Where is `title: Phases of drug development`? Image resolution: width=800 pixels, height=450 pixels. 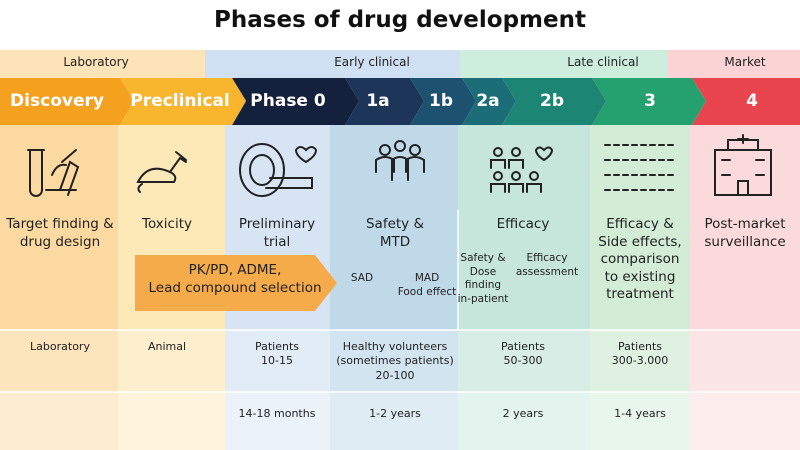 title: Phases of drug development is located at coordinates (400, 20).